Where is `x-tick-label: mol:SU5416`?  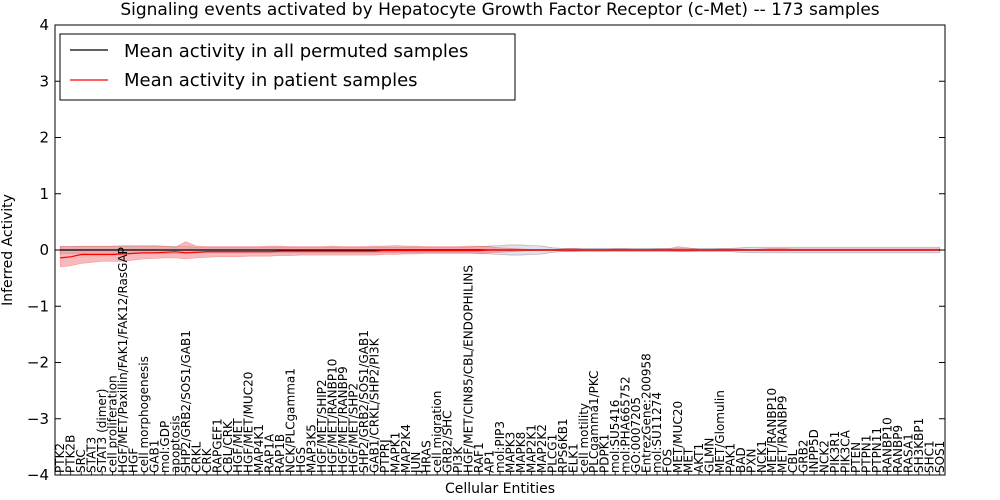 x-tick-label: mol:SU5416 is located at coordinates (615, 436).